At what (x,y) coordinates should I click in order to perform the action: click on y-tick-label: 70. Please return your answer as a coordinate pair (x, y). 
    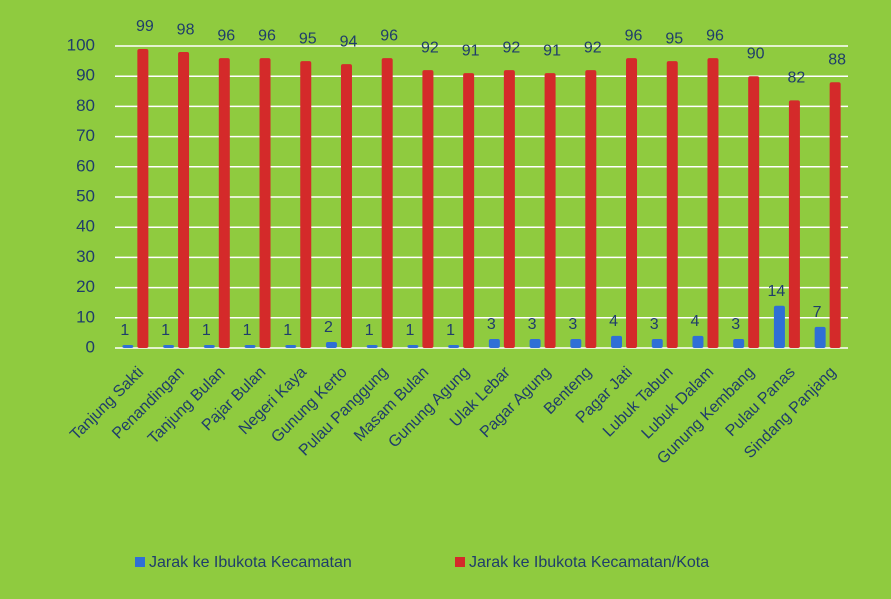
    Looking at the image, I should click on (85, 135).